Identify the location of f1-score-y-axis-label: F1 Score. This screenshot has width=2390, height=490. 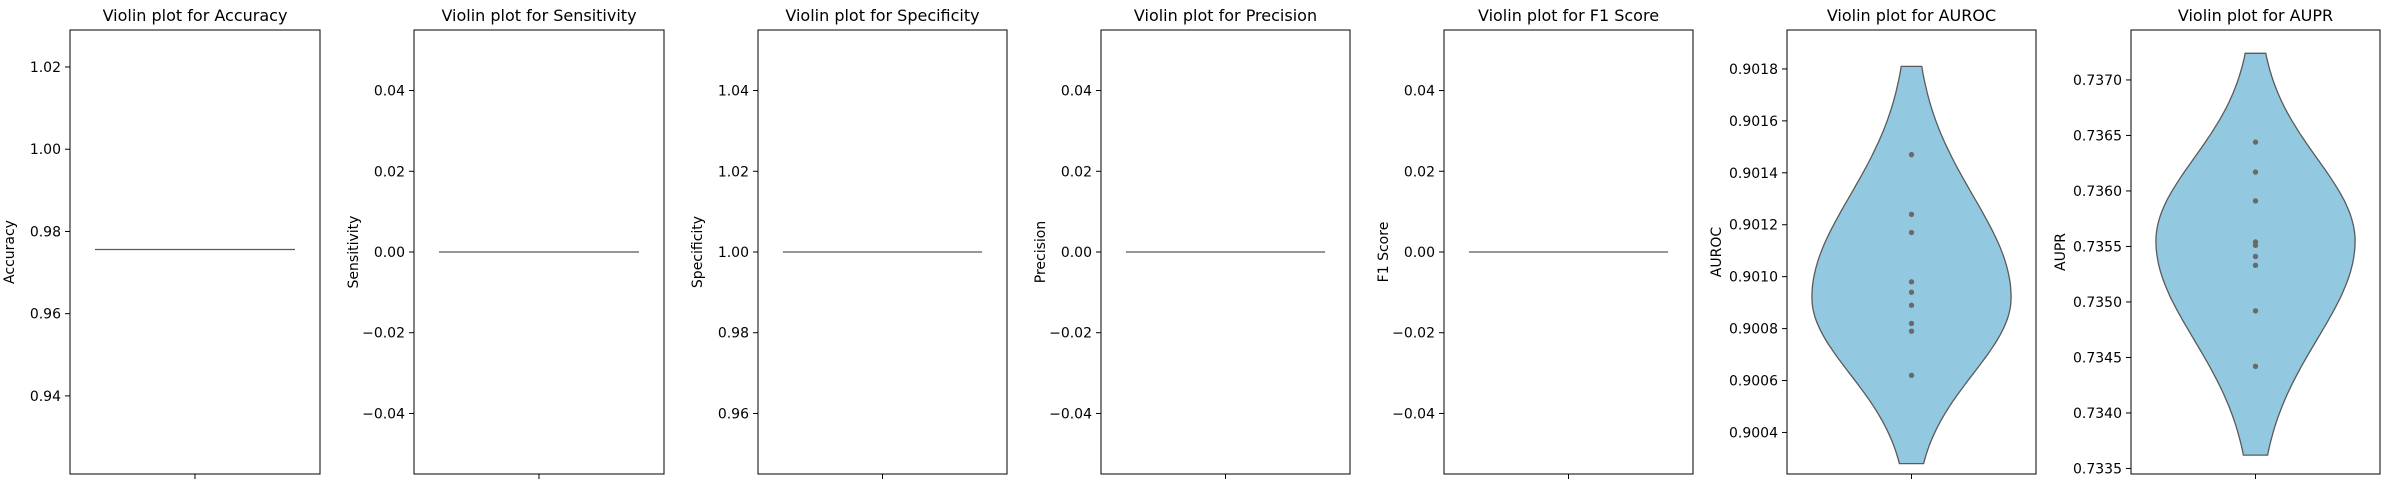
(1384, 252).